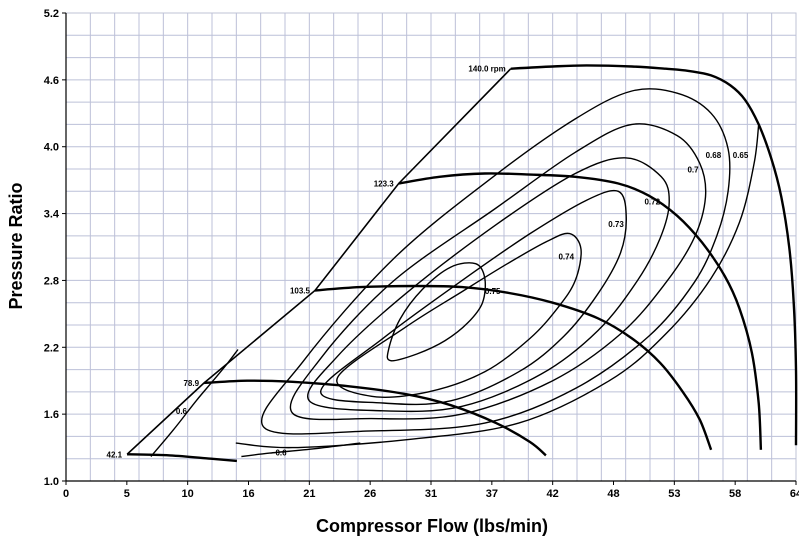  Describe the element at coordinates (51, 148) in the screenshot. I see `y-tick-label: 4.0` at that location.